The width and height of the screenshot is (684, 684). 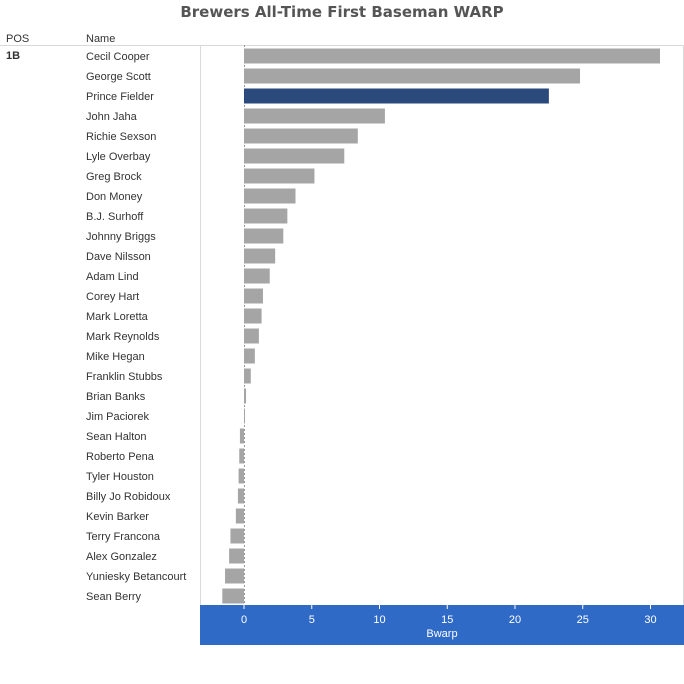 What do you see at coordinates (121, 237) in the screenshot?
I see `category-label: Johnny Briggs` at bounding box center [121, 237].